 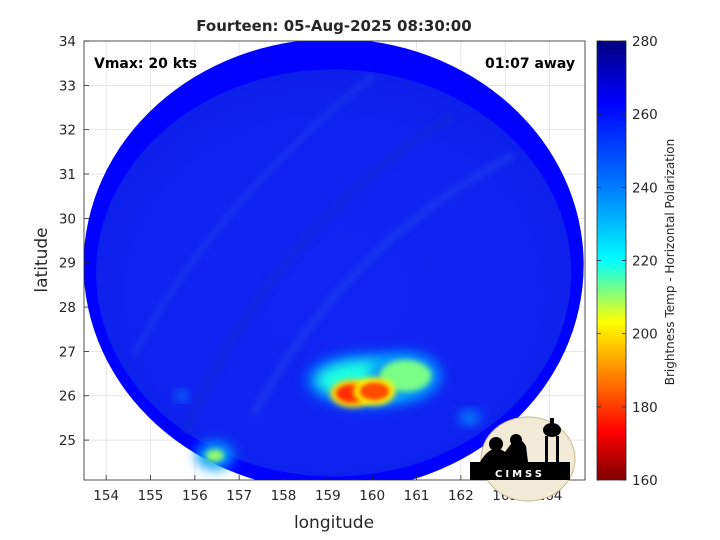 What do you see at coordinates (67, 219) in the screenshot?
I see `y-tick-label: 30` at bounding box center [67, 219].